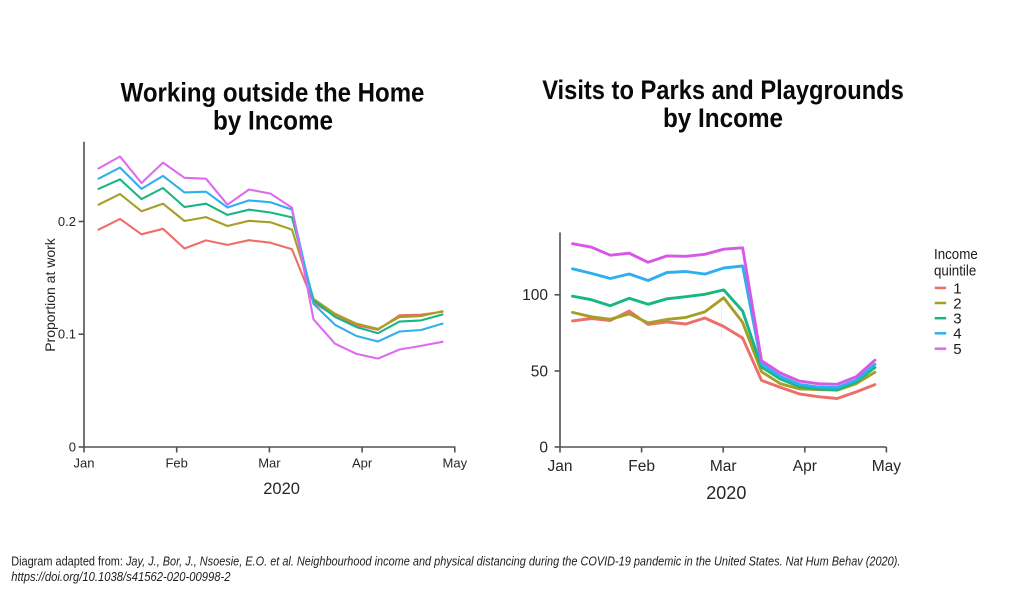  What do you see at coordinates (957, 334) in the screenshot?
I see `svg-text: 4` at bounding box center [957, 334].